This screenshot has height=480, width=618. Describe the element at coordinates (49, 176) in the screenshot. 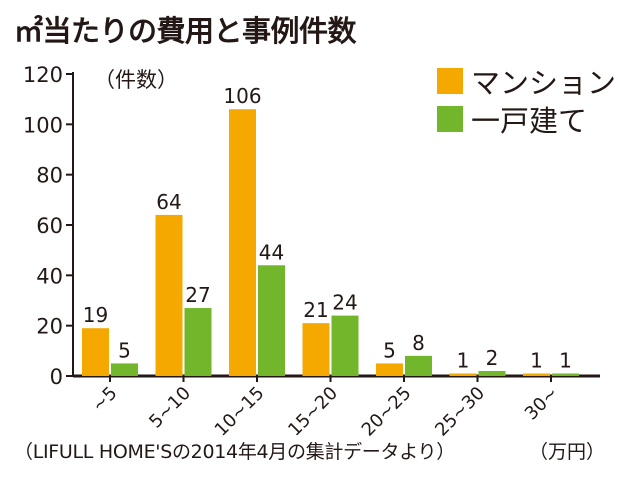

I see `y-tick-label-4: 80` at that location.